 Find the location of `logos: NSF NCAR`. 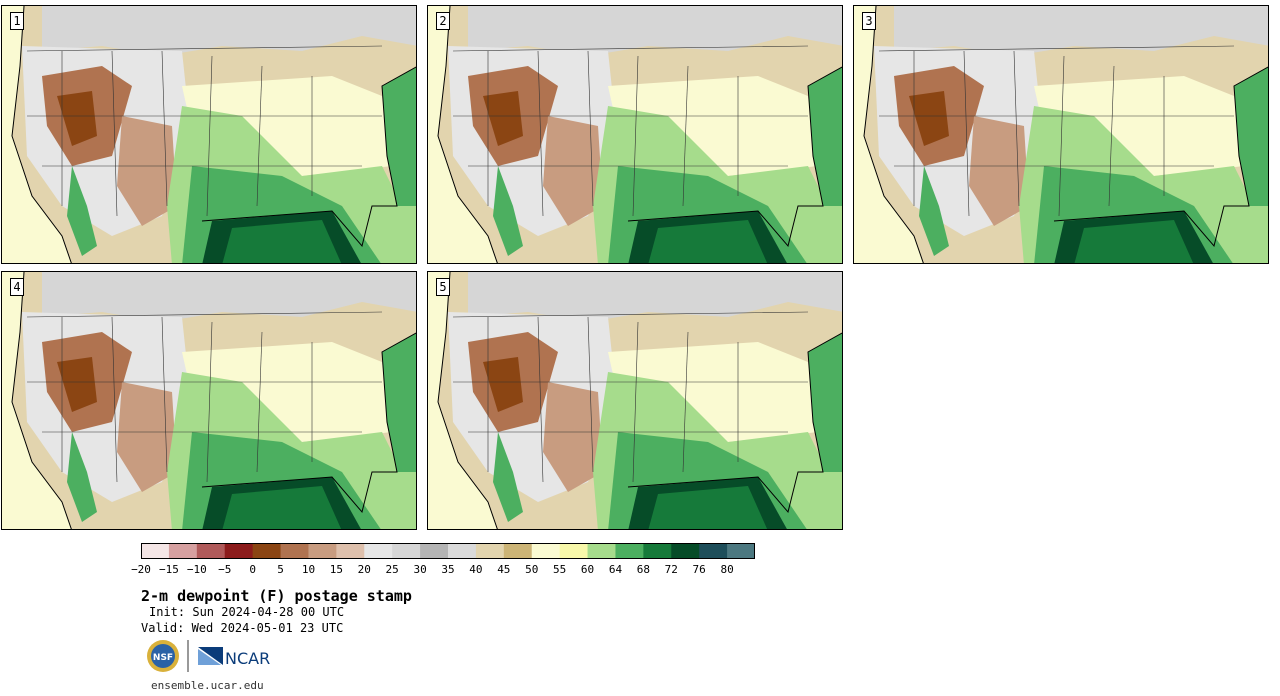

logos: NSF NCAR is located at coordinates (210, 656).